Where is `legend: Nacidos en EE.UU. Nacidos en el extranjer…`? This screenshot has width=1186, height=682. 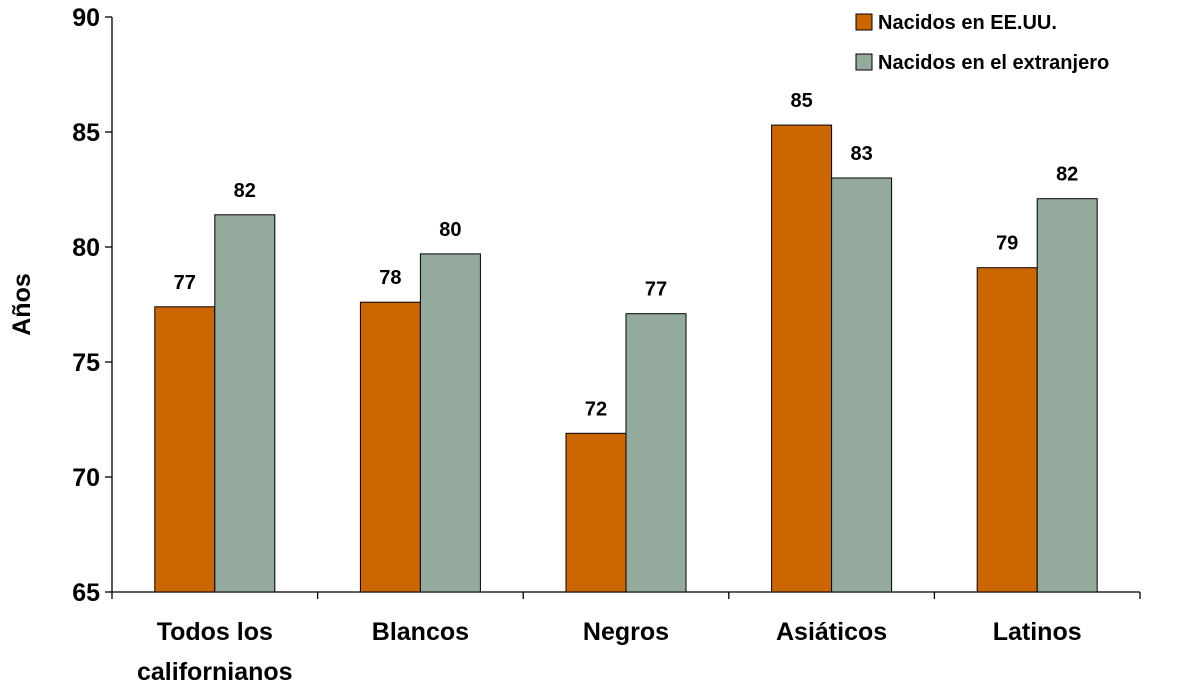
legend: Nacidos en EE.UU. Nacidos en el extranjer… is located at coordinates (982, 43).